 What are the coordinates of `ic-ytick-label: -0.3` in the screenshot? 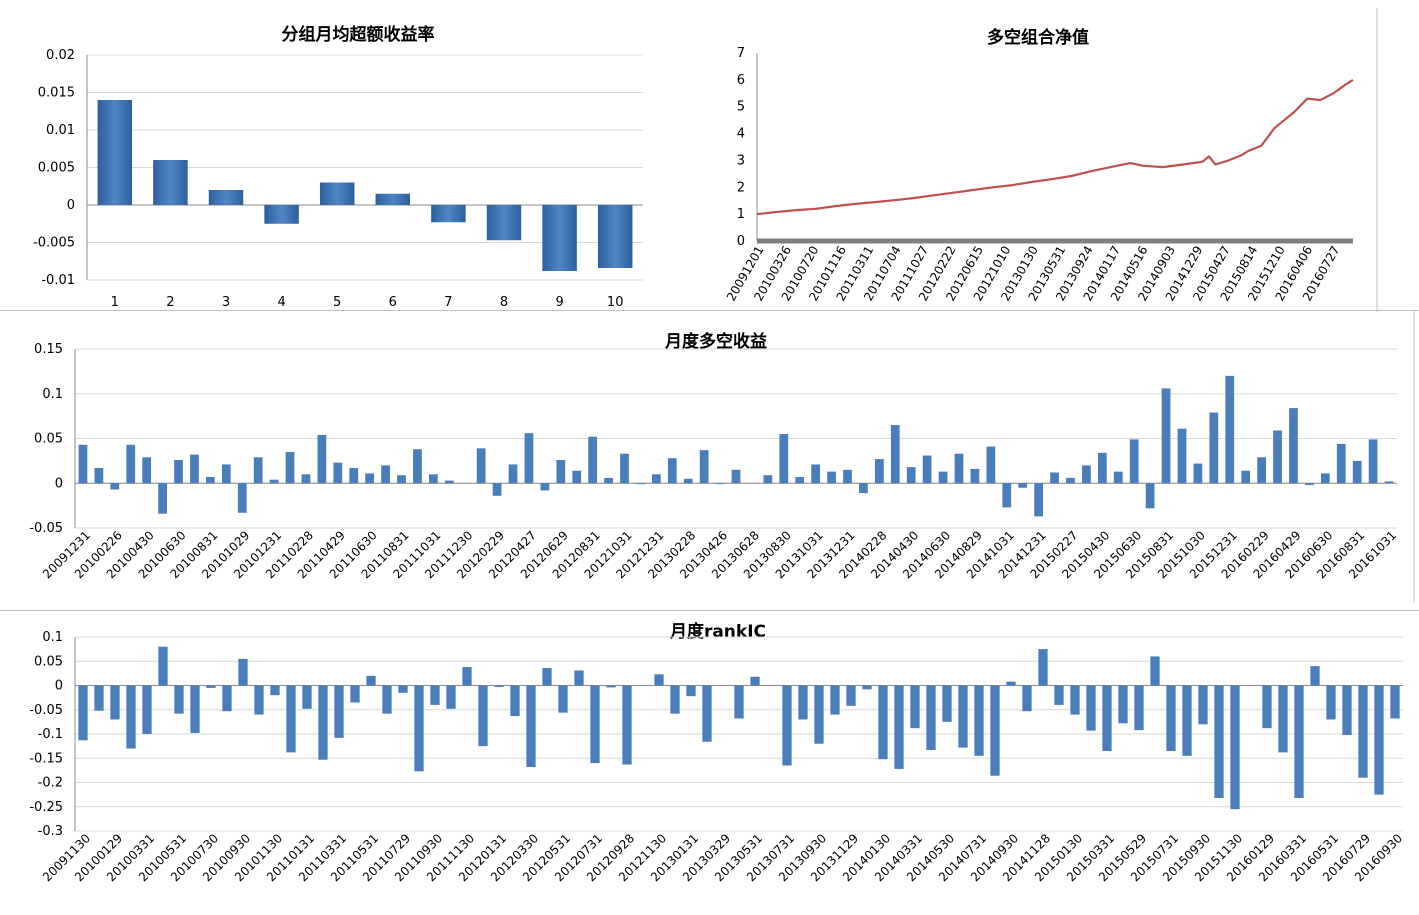 It's located at (50, 831).